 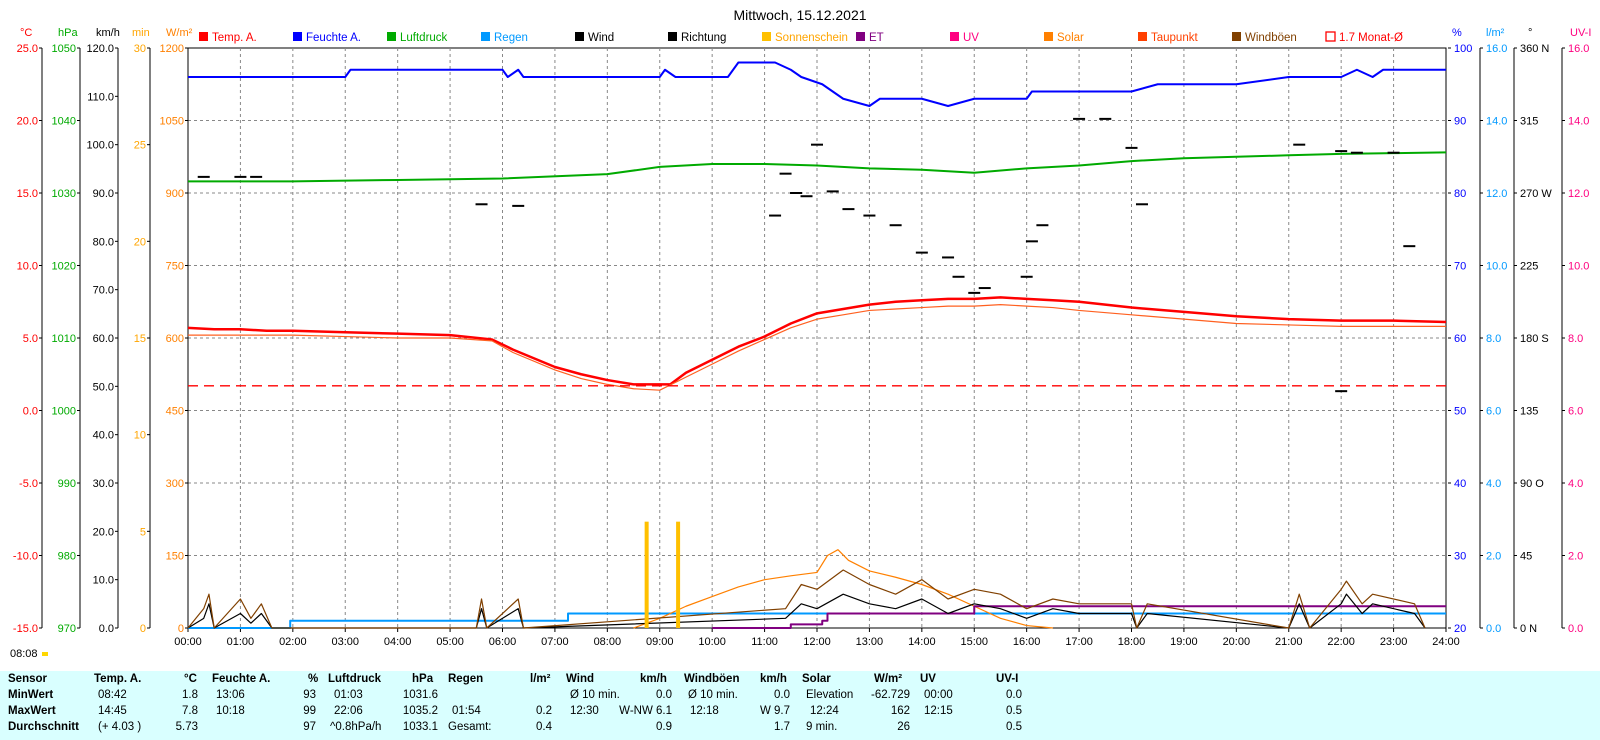 I want to click on stats-max-luft-time: 22:06, so click(x=348, y=711).